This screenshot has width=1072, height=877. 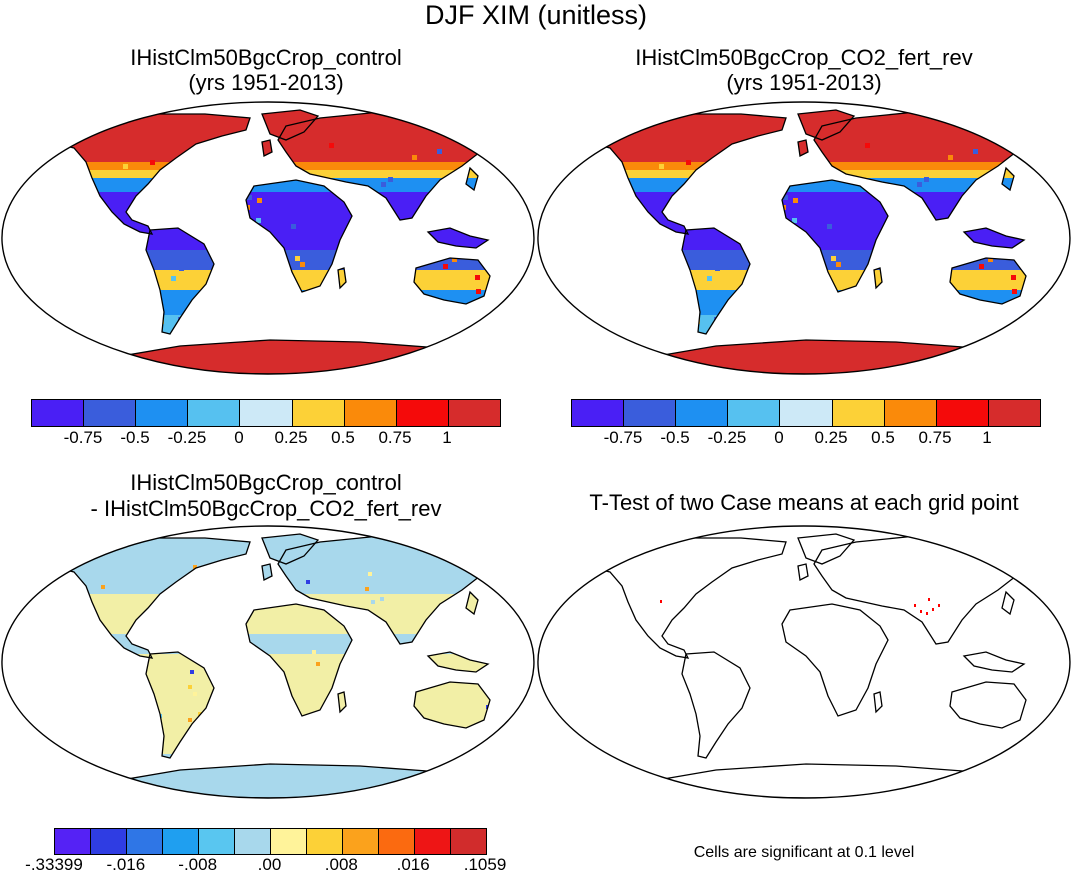 What do you see at coordinates (804, 57) in the screenshot?
I see `panel-top-right-title-line1: IHistClm50BgcCrop_CO2_fert_rev` at bounding box center [804, 57].